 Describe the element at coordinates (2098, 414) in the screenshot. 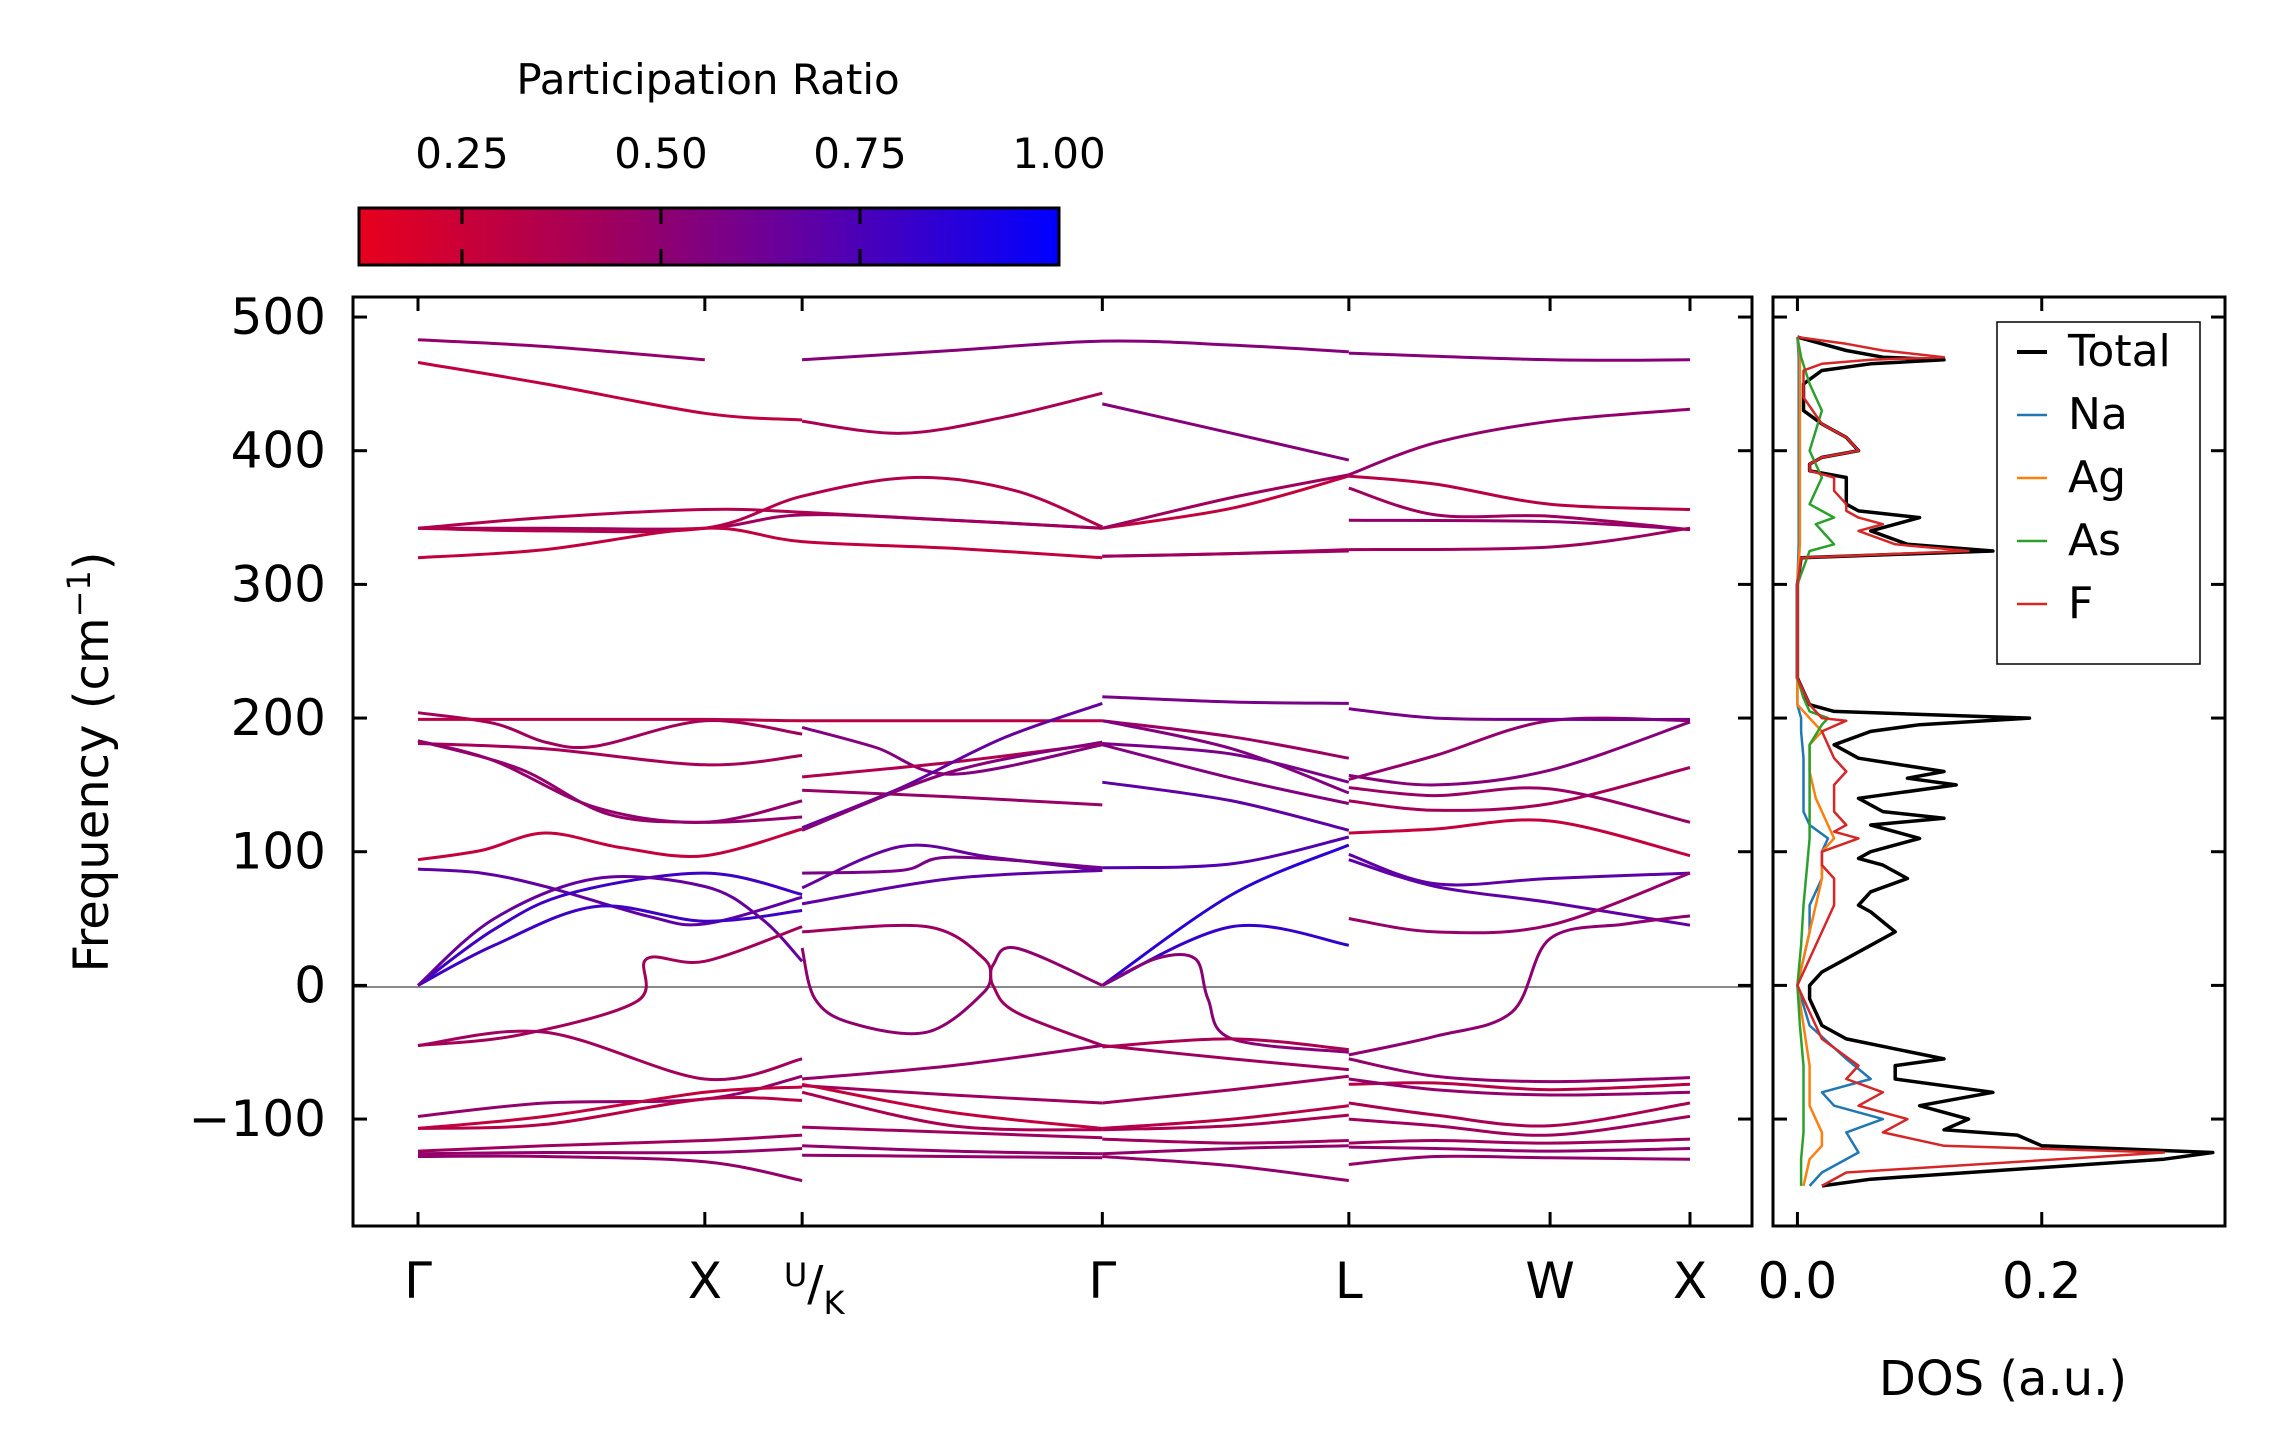

I see `legend-label: Na` at that location.